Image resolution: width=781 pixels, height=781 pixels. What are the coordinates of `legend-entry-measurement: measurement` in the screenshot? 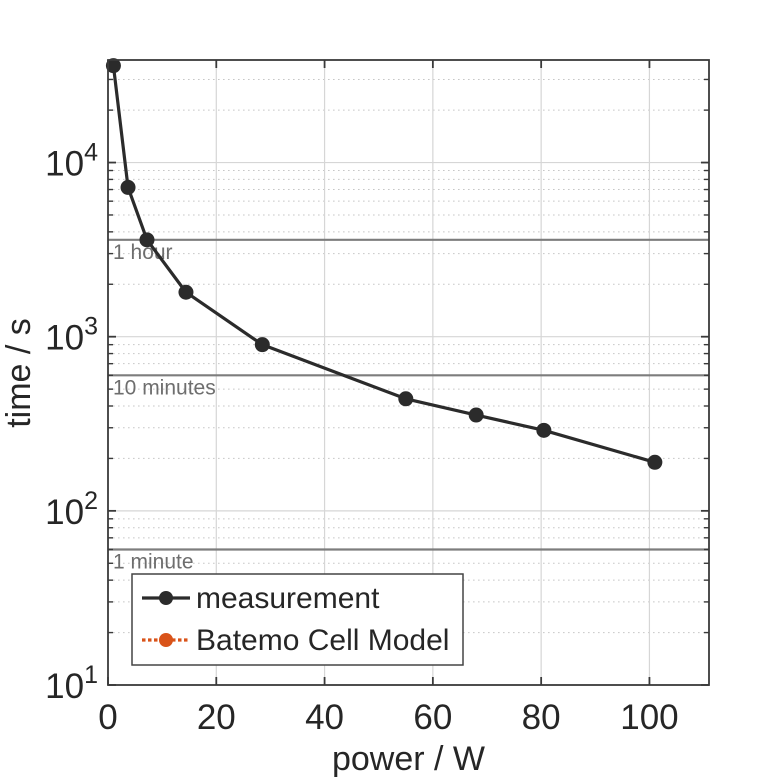 It's located at (261, 598).